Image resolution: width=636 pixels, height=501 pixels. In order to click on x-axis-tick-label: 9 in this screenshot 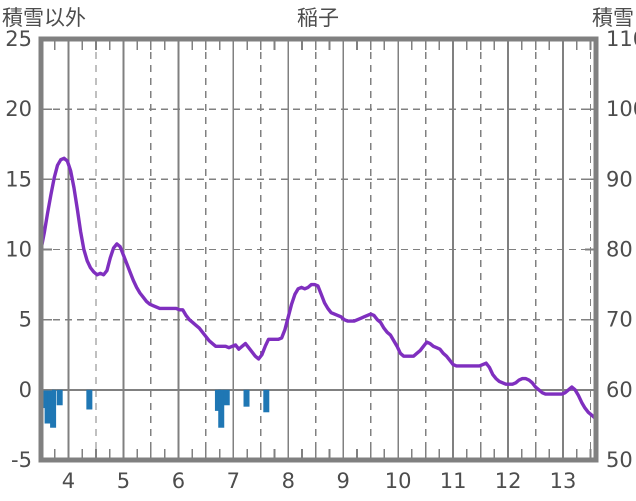, I will do `click(343, 481)`.